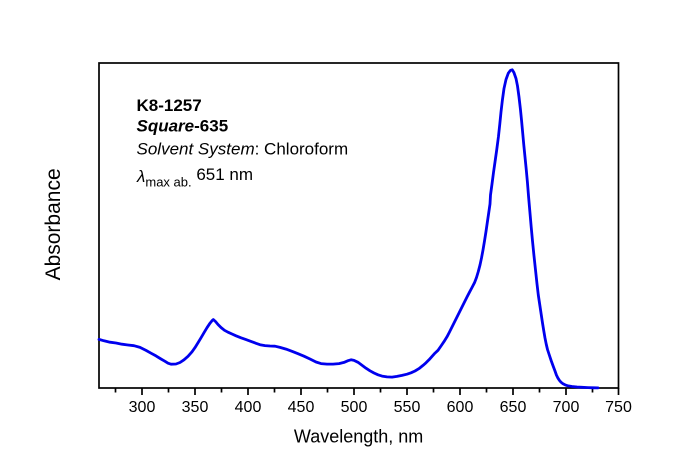  Describe the element at coordinates (460, 407) in the screenshot. I see `svg-text: 600` at that location.